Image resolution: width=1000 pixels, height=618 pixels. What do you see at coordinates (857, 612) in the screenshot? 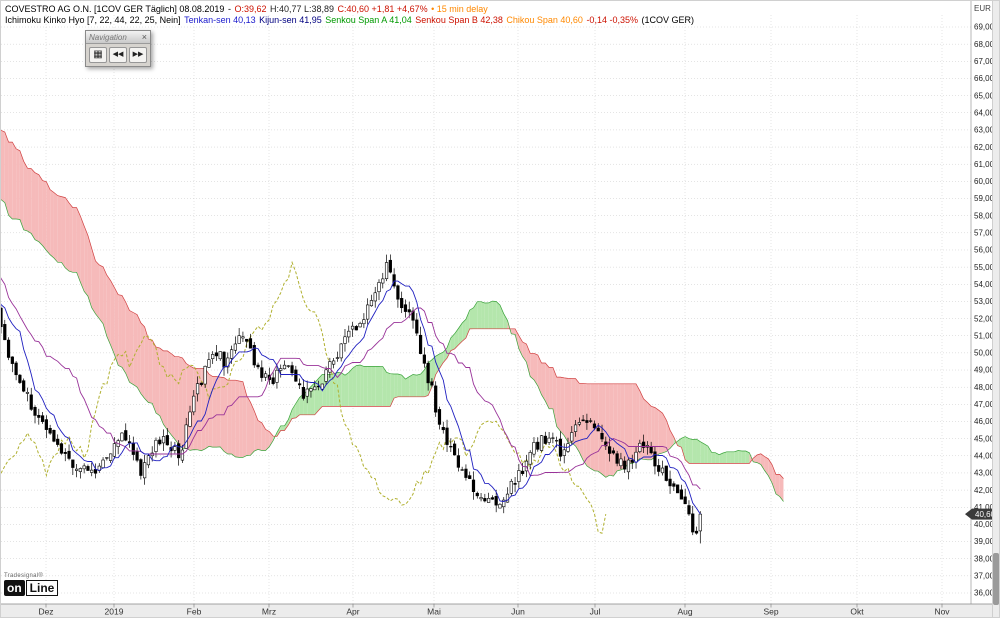
I see `month-label: Okt` at bounding box center [857, 612].